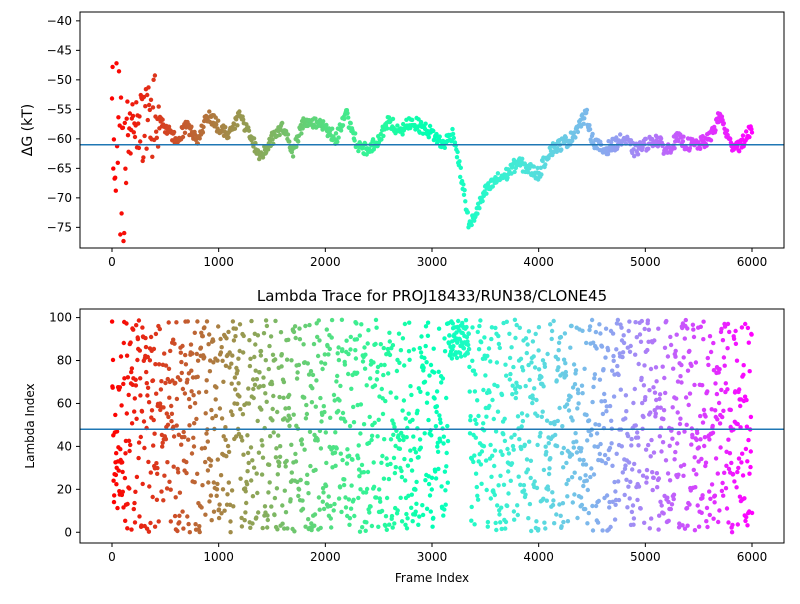  I want to click on top-x-tick-label: 5000, so click(645, 262).